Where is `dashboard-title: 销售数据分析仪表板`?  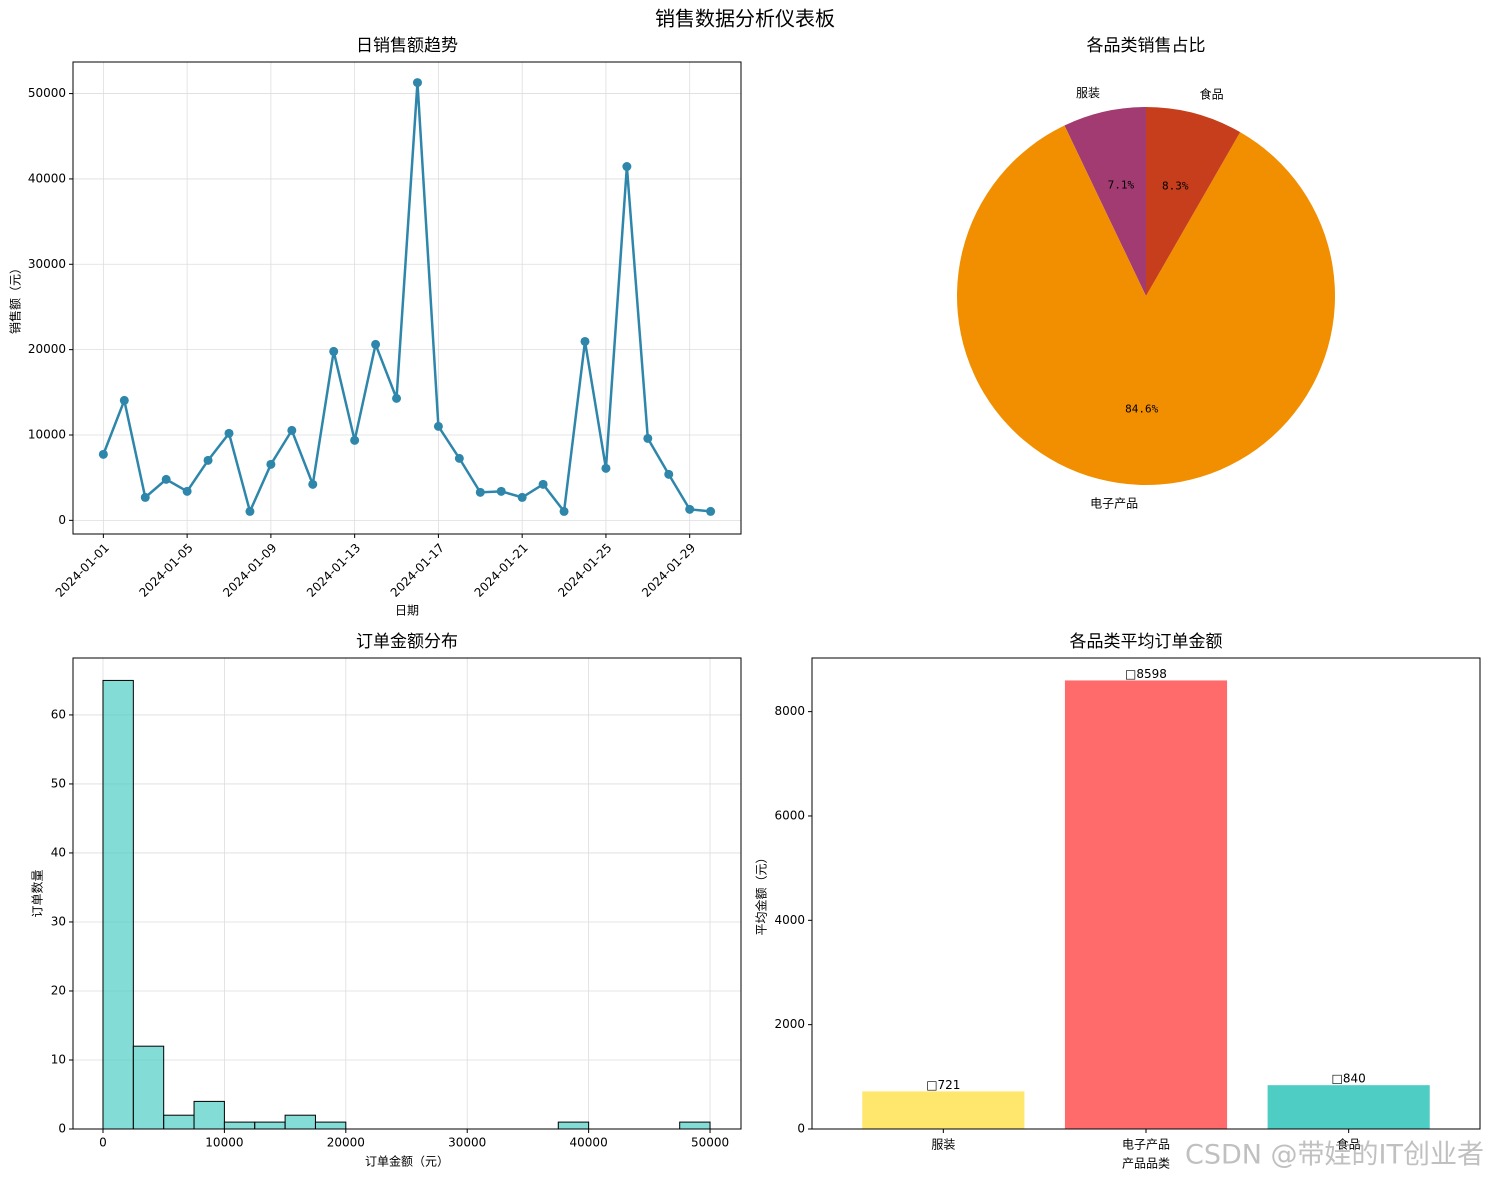 dashboard-title: 销售数据分析仪表板 is located at coordinates (745, 19).